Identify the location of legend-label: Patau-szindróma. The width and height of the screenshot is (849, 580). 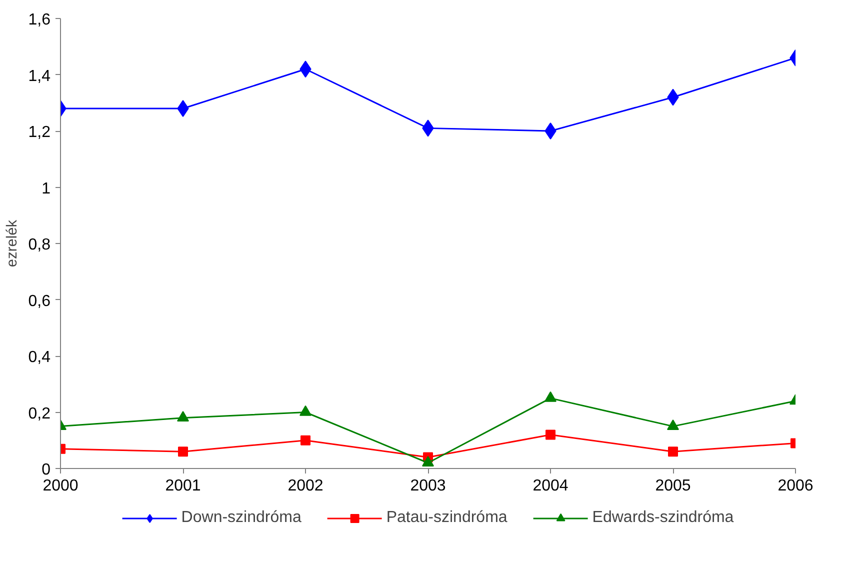
(447, 518).